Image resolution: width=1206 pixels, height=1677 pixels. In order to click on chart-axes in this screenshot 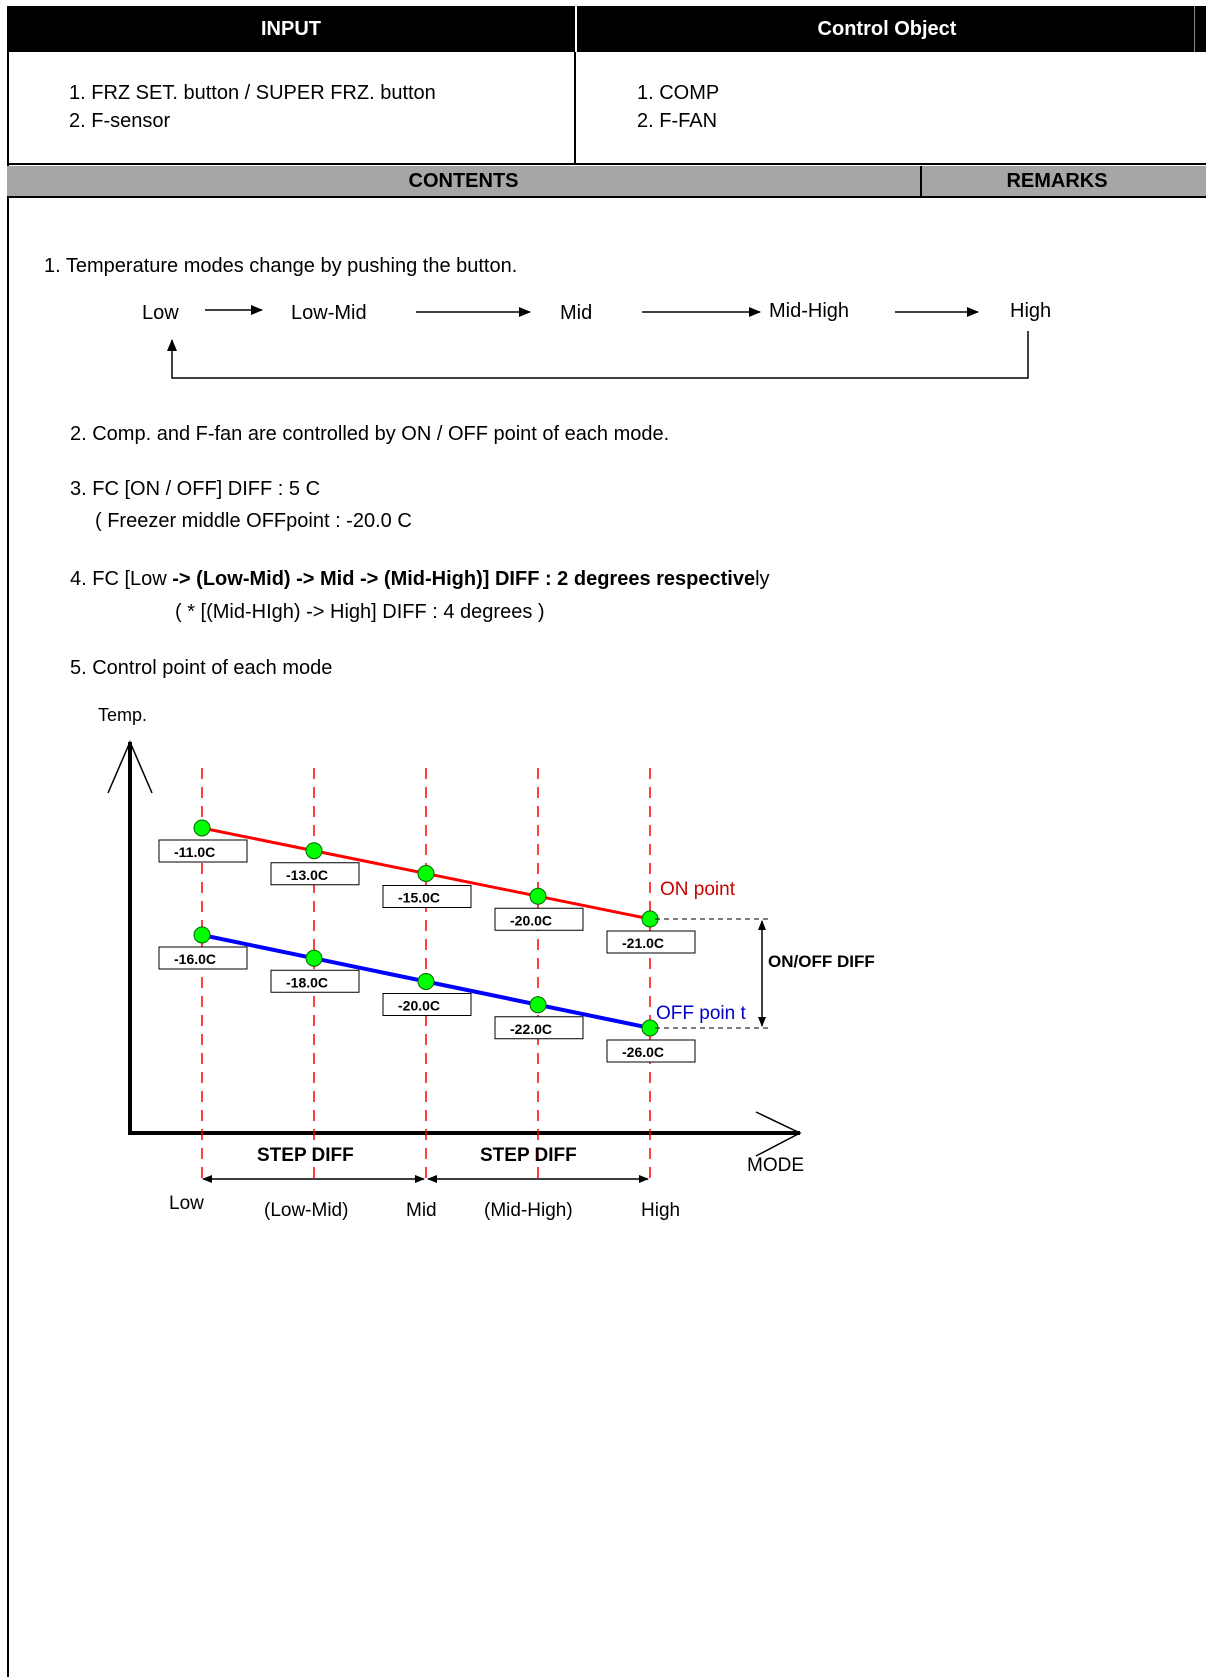, I will do `click(454, 948)`.